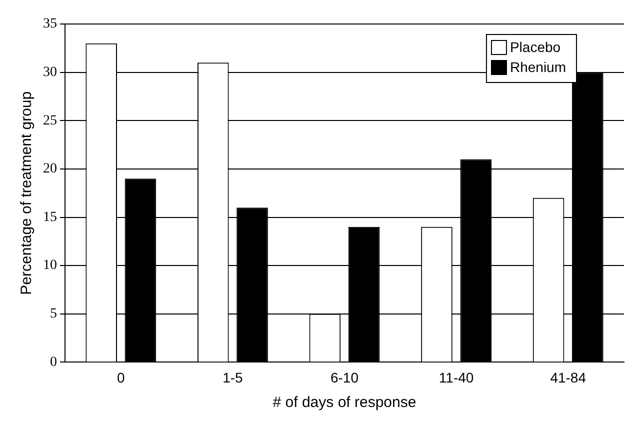  What do you see at coordinates (53, 314) in the screenshot?
I see `y-tick-label: 5` at bounding box center [53, 314].